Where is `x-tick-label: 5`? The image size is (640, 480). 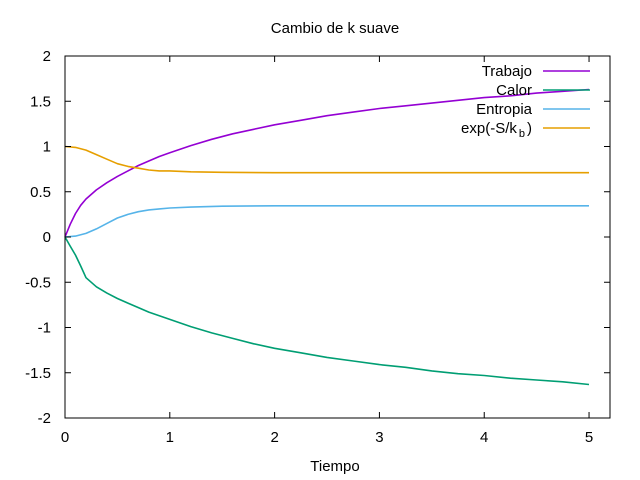 x-tick-label: 5 is located at coordinates (589, 437).